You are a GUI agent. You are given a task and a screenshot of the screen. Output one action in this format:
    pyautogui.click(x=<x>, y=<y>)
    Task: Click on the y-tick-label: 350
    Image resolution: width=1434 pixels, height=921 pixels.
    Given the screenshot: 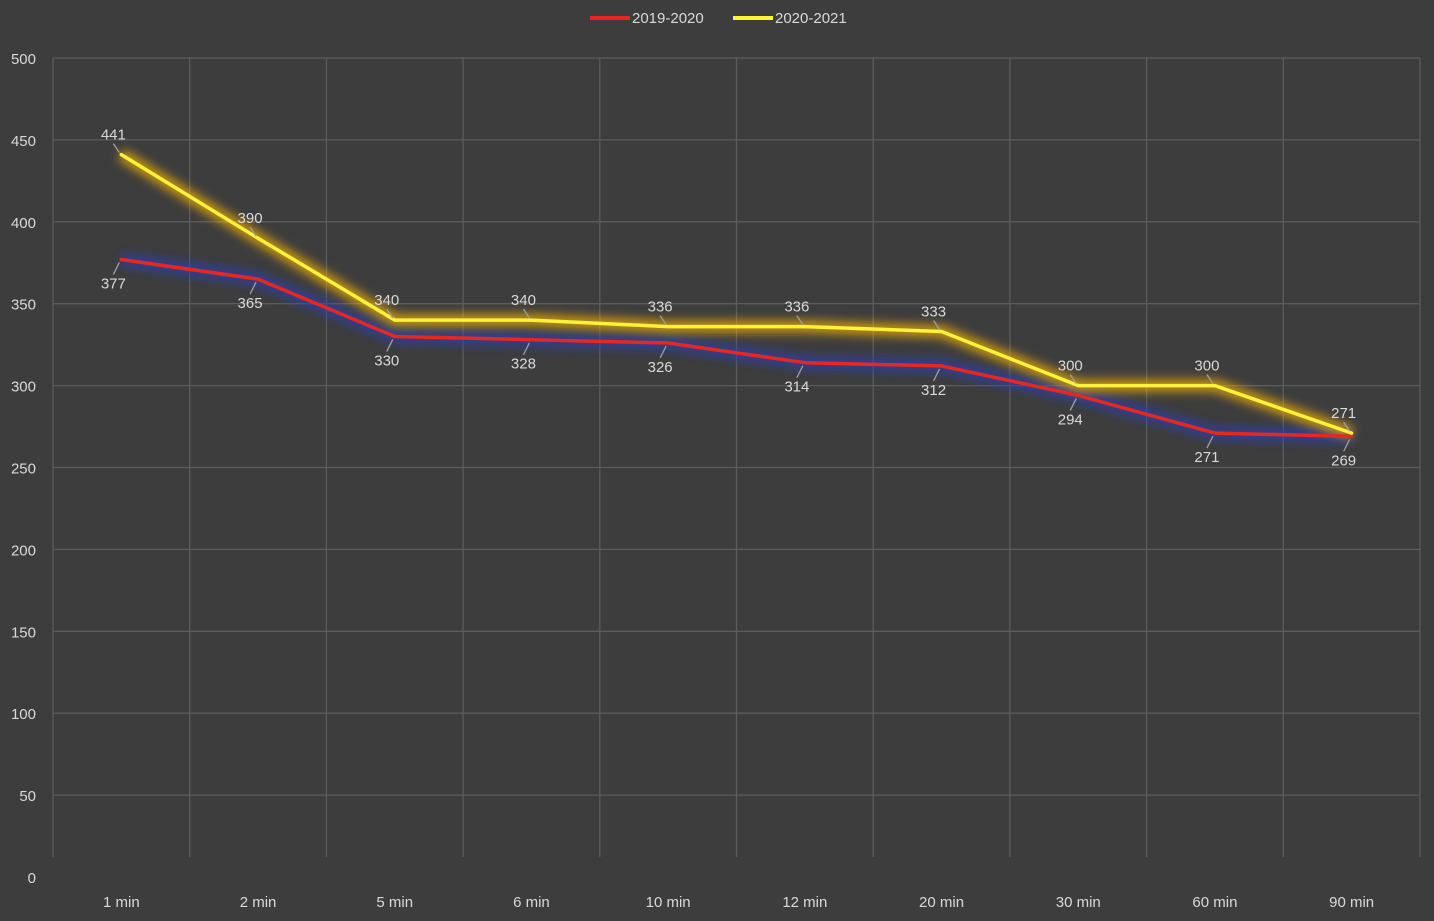 What is the action you would take?
    pyautogui.click(x=23, y=305)
    